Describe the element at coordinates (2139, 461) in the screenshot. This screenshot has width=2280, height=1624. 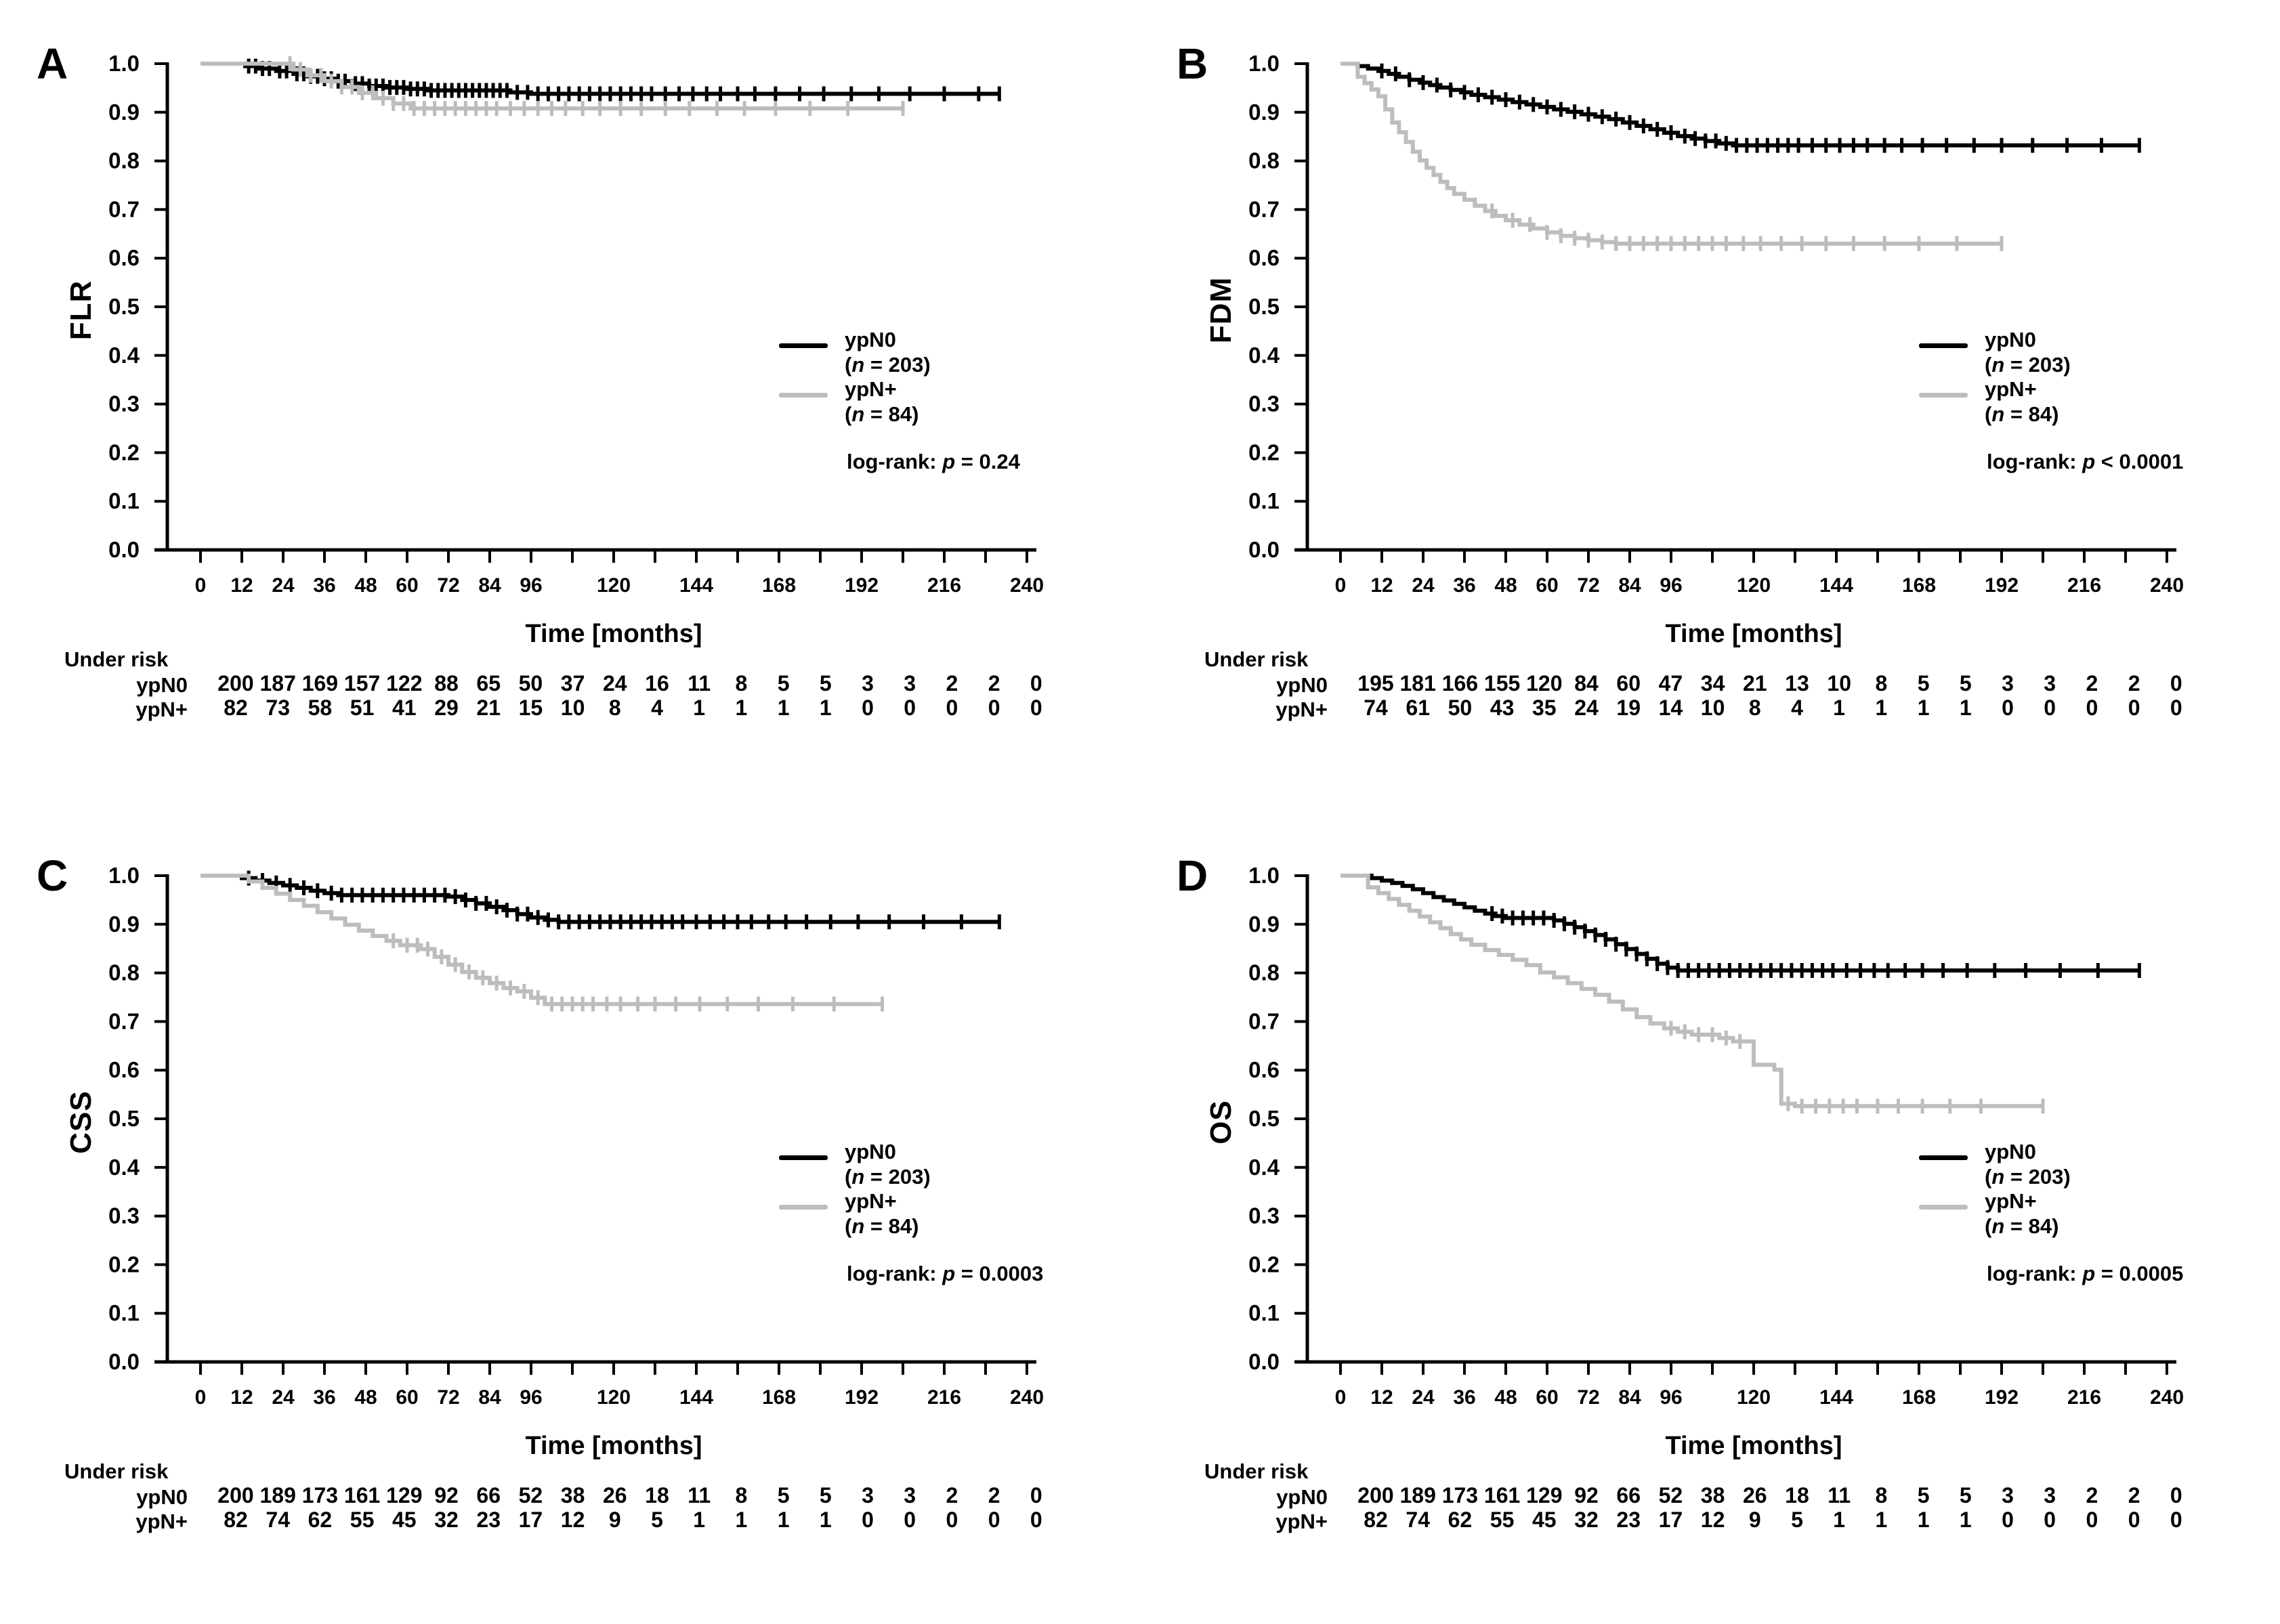
I see `p-value: < 0.0001` at that location.